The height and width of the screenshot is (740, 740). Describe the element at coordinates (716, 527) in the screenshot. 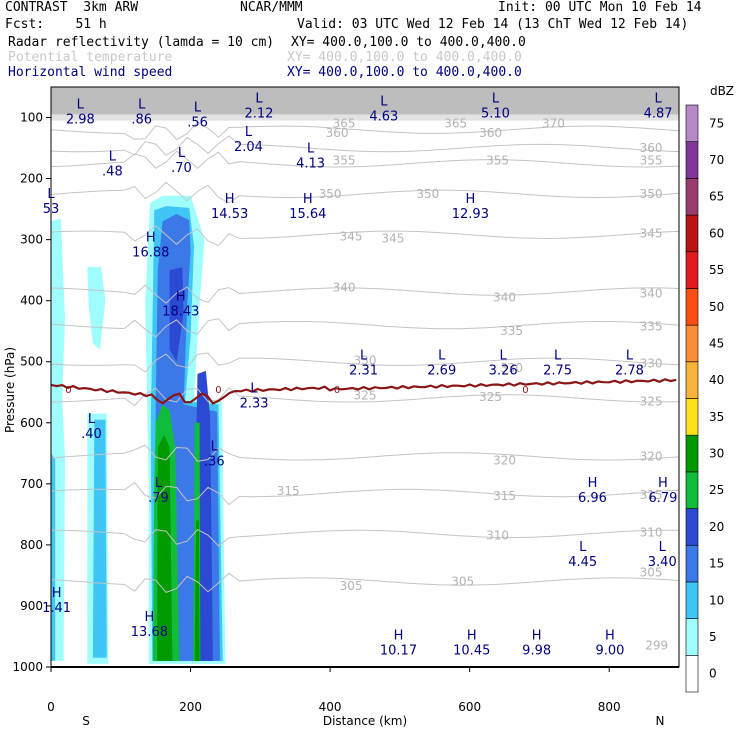

I see `colorbar-level-label: 20` at that location.